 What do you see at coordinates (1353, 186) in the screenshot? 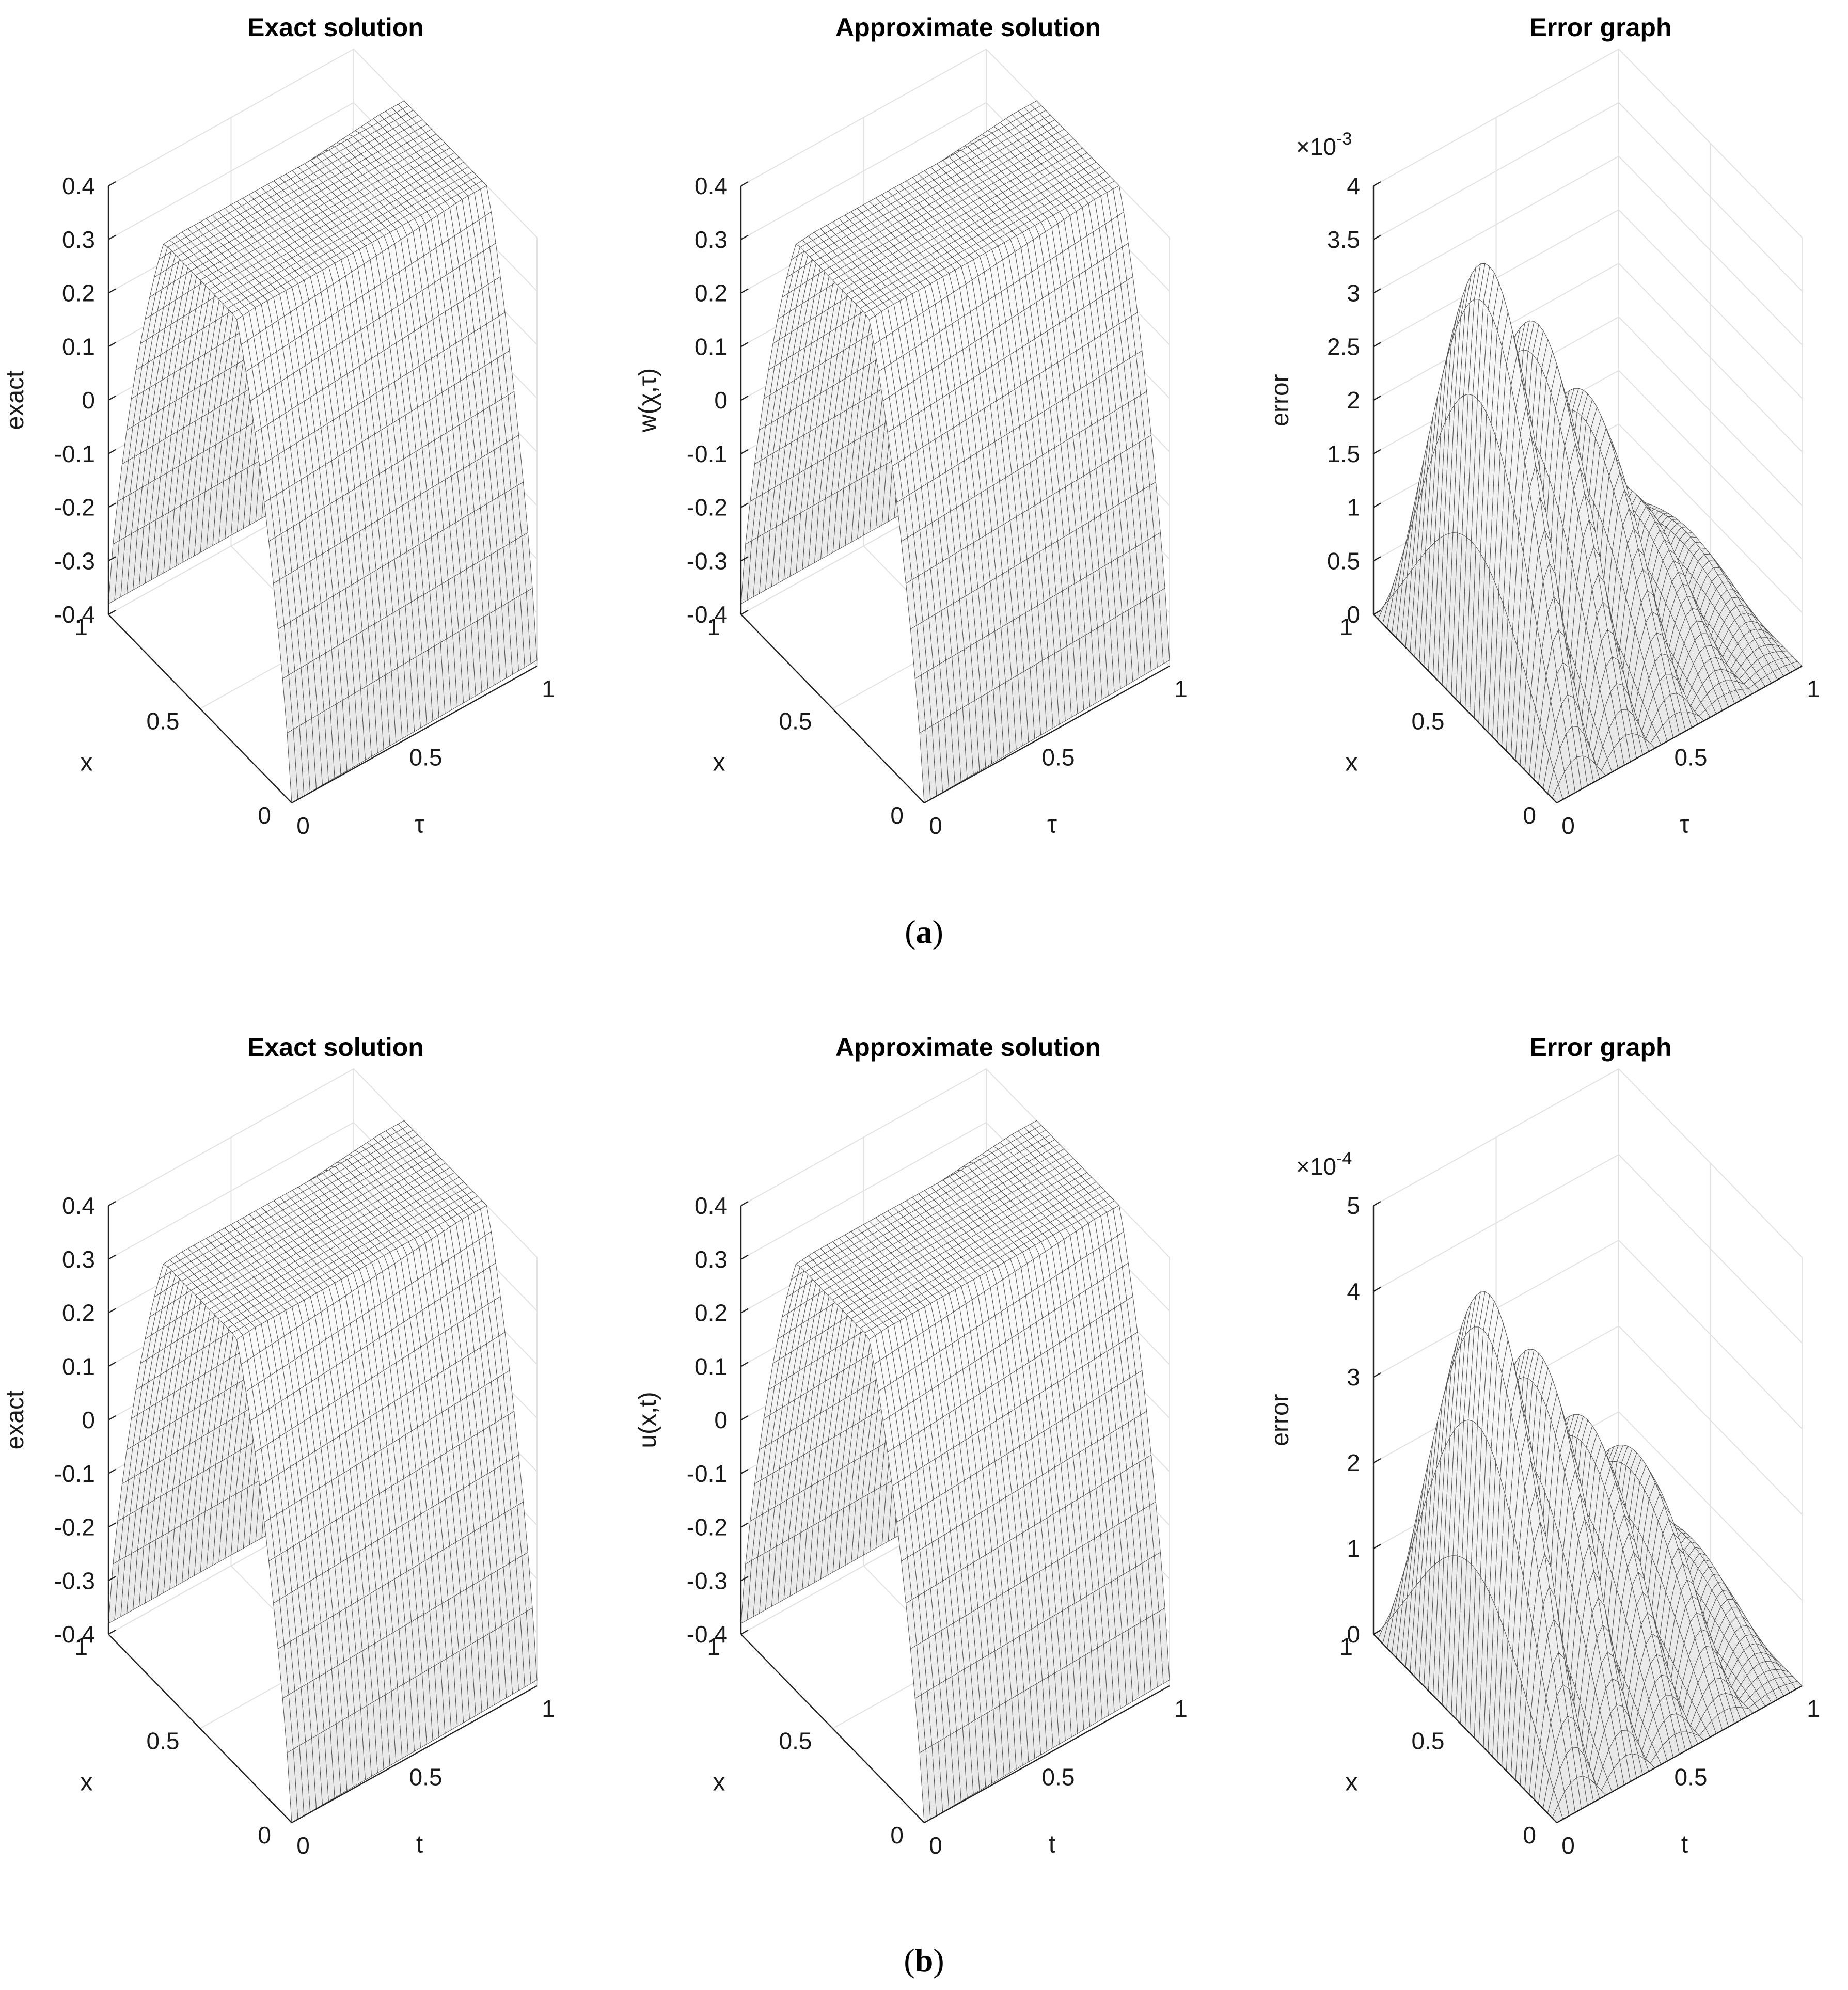
I see `z-tick-label: 4` at bounding box center [1353, 186].